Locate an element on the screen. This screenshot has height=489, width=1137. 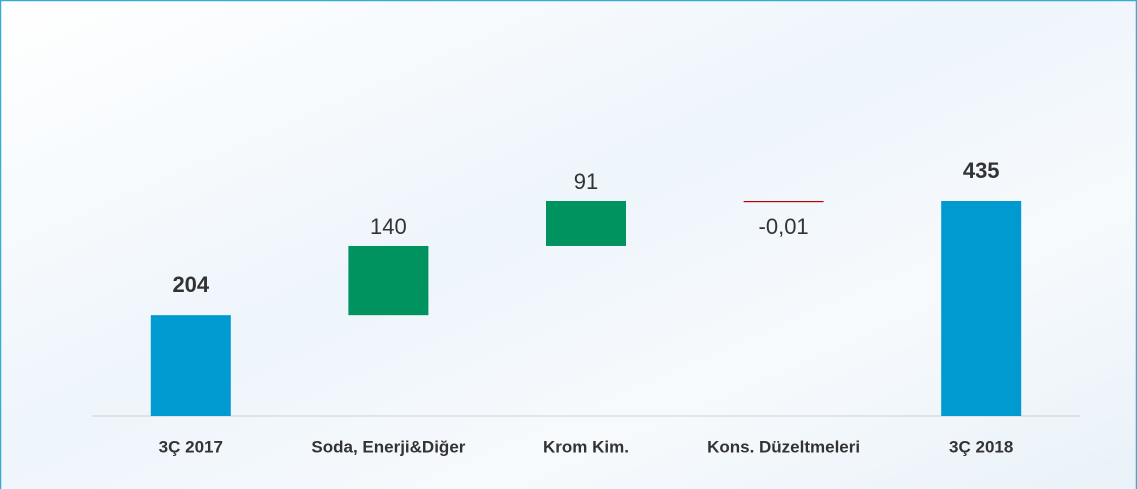
x-tick-label: Kons. Düzeltmeleri is located at coordinates (783, 446).